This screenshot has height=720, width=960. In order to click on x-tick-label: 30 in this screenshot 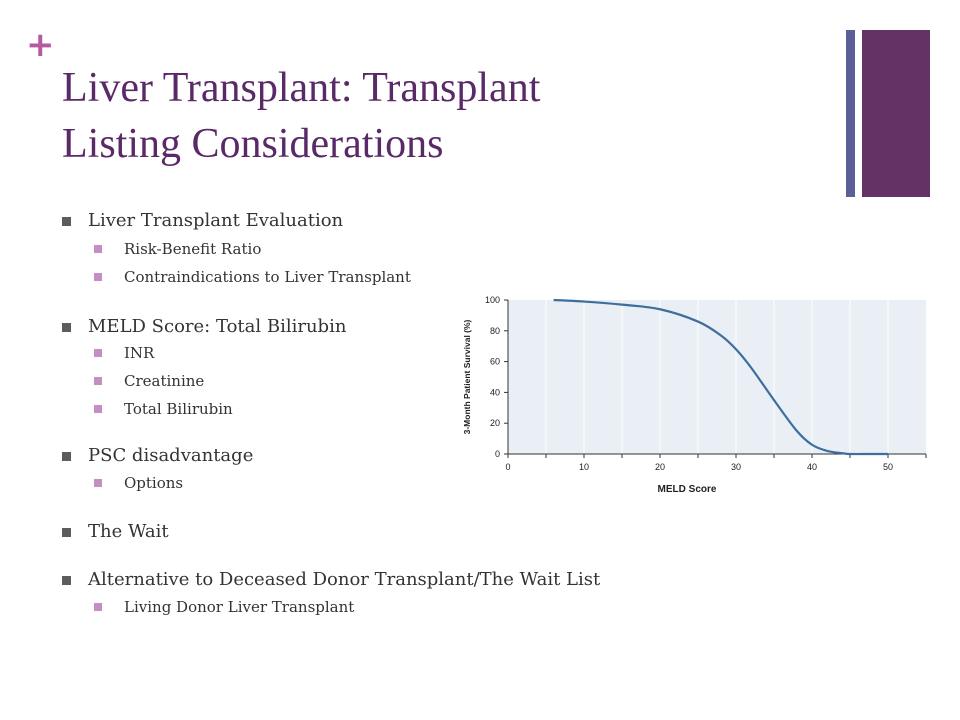, I will do `click(736, 467)`.